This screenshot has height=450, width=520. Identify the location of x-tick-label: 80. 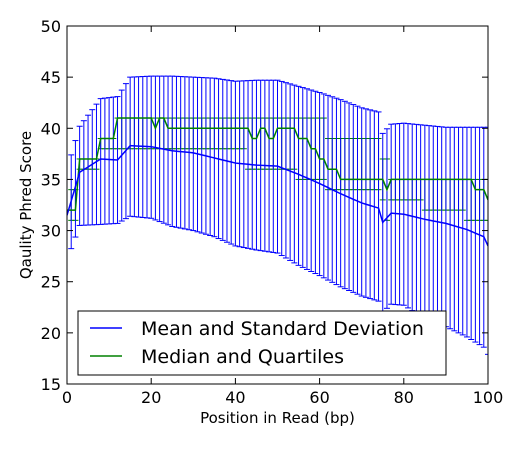
(404, 397).